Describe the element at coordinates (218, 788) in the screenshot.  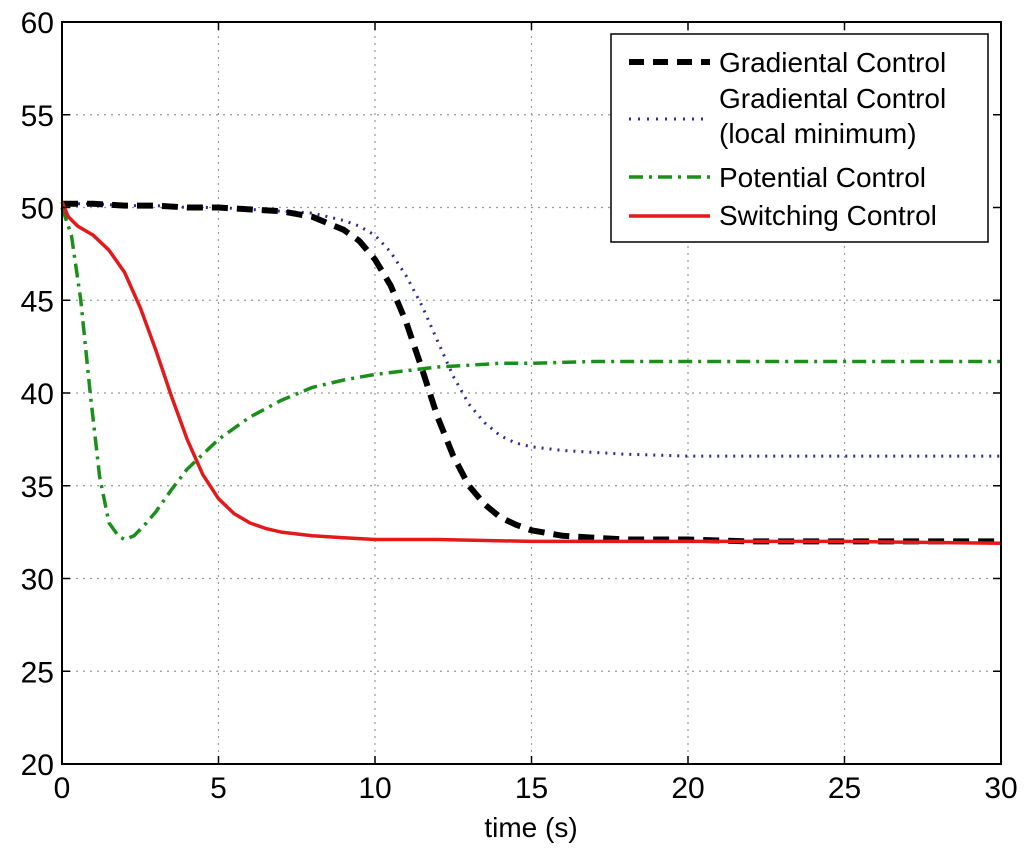
I see `x-tick-label: 5` at that location.